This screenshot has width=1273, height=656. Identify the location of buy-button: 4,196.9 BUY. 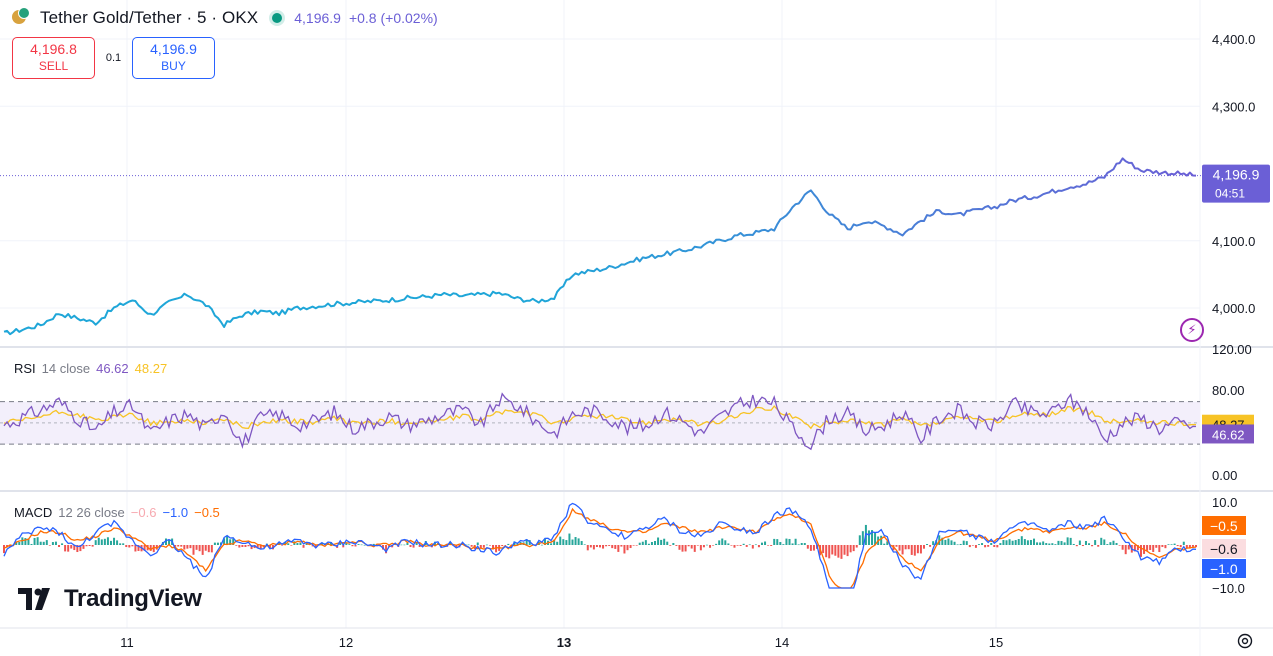
(173, 58).